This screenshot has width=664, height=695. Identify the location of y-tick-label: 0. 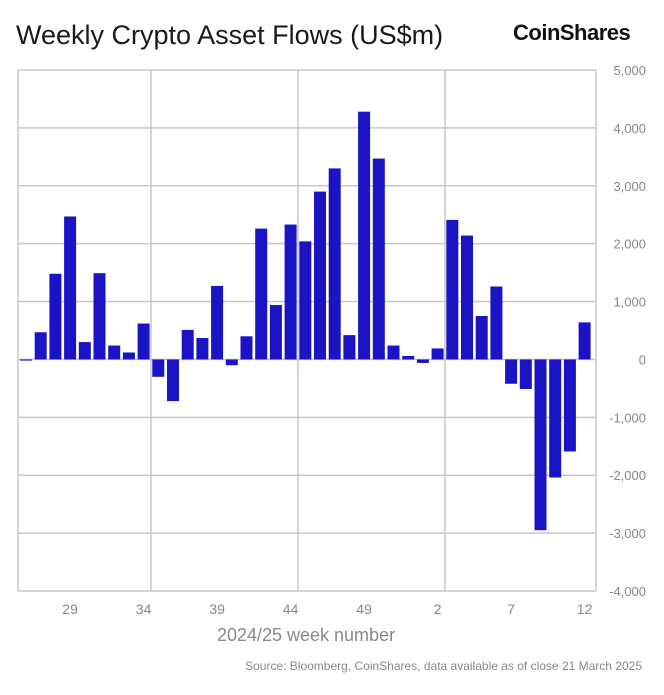
(642, 359).